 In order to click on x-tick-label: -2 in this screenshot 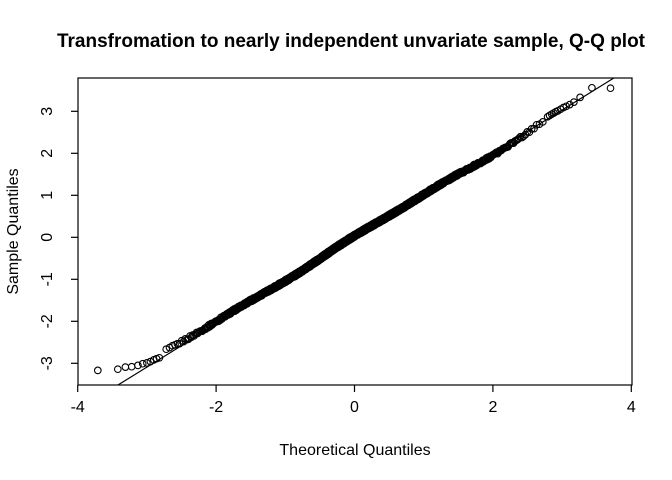, I will do `click(216, 407)`.